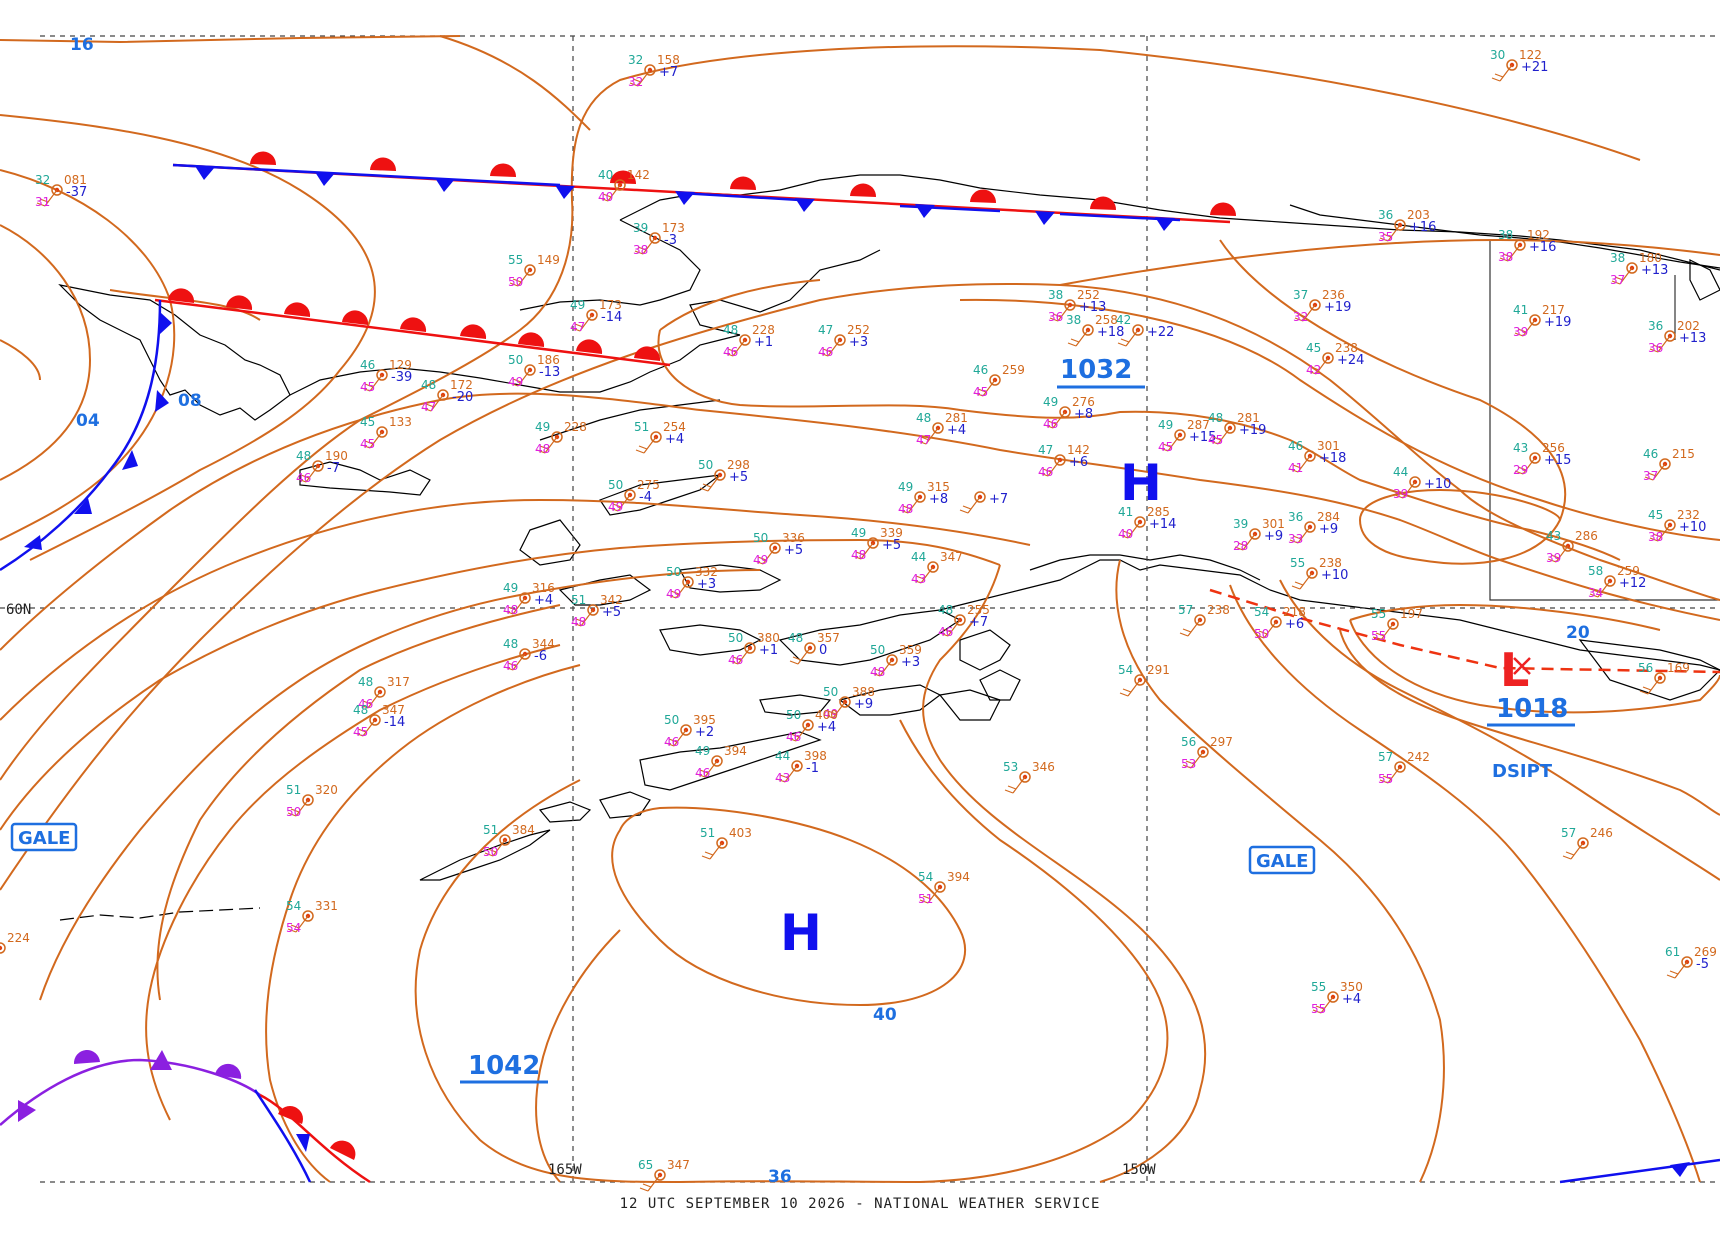 The width and height of the screenshot is (1720, 1260). What do you see at coordinates (768, 650) in the screenshot?
I see `station-tendency: +1` at bounding box center [768, 650].